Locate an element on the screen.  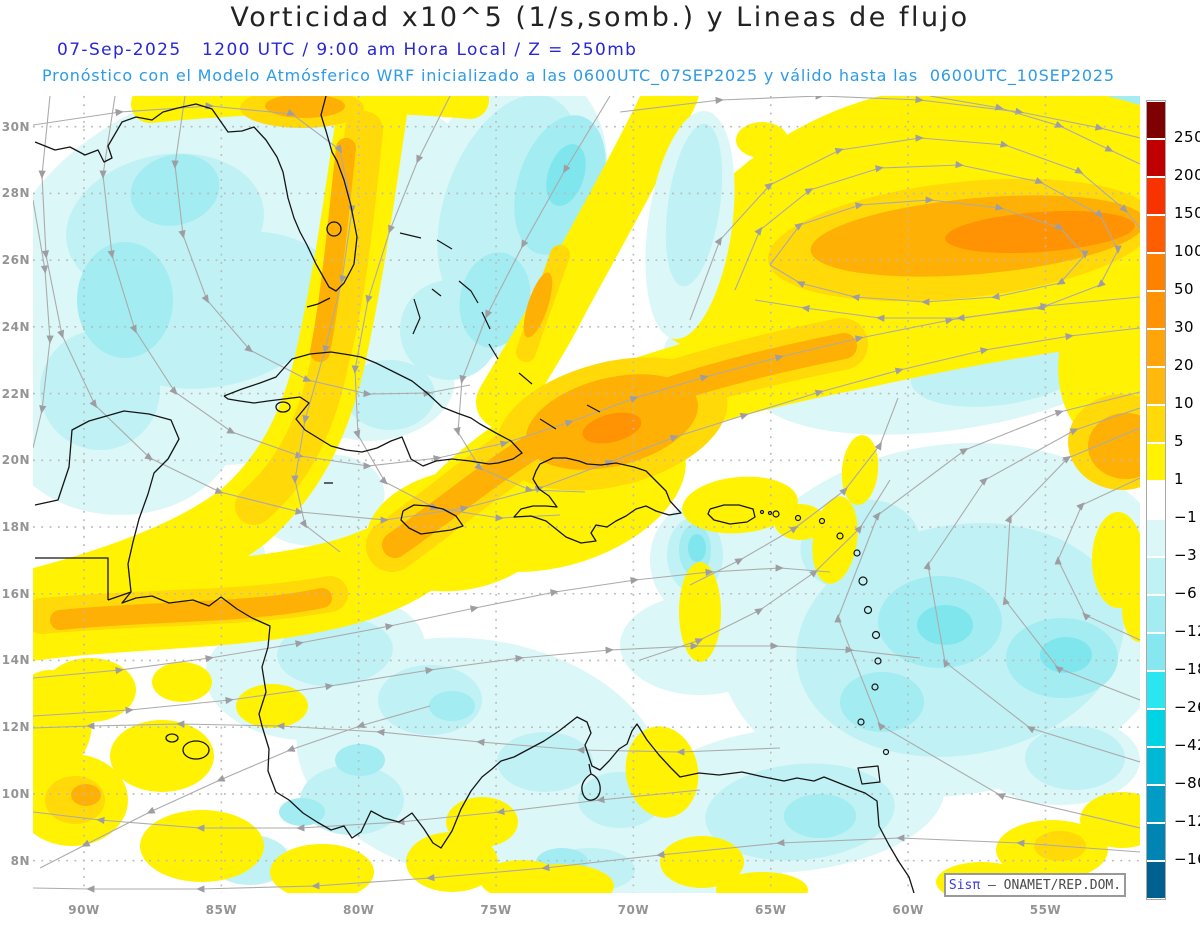
lat-label: 20N is located at coordinates (15, 460).